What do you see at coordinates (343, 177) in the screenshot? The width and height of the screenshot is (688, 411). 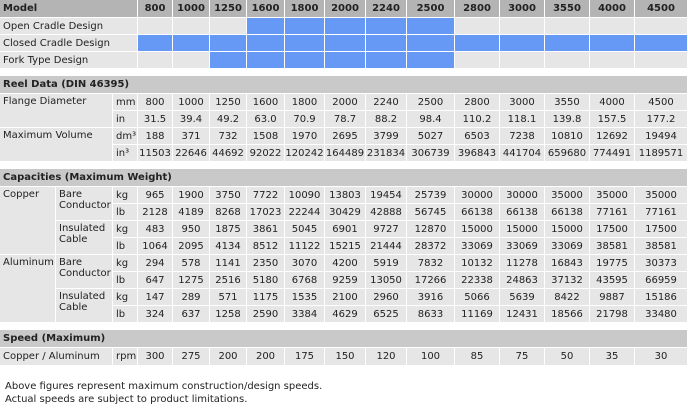 I see `section-title: Capacities (Maximum Weight)` at bounding box center [343, 177].